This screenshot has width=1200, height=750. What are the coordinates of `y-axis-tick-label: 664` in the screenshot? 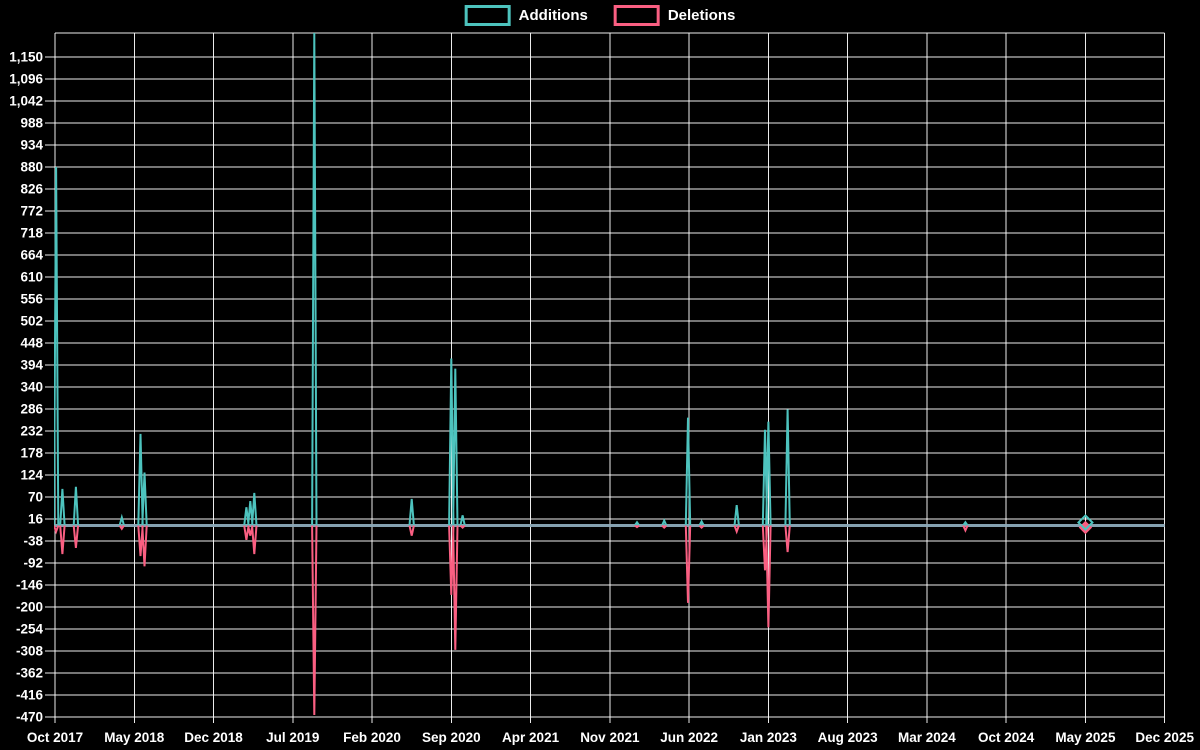 It's located at (31, 254).